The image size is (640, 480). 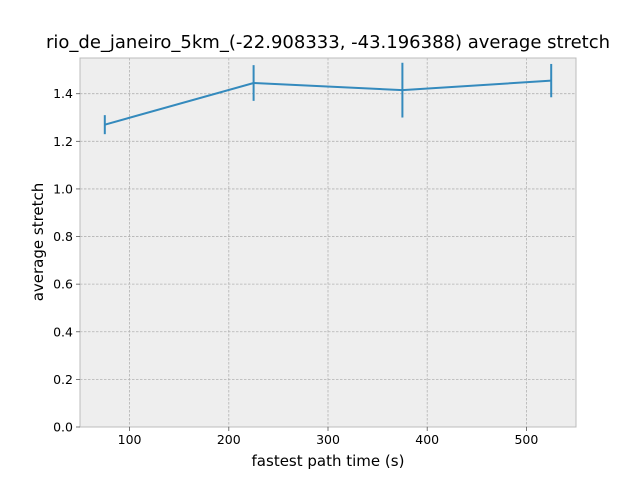 I want to click on x-tick-label: 100, so click(x=130, y=439).